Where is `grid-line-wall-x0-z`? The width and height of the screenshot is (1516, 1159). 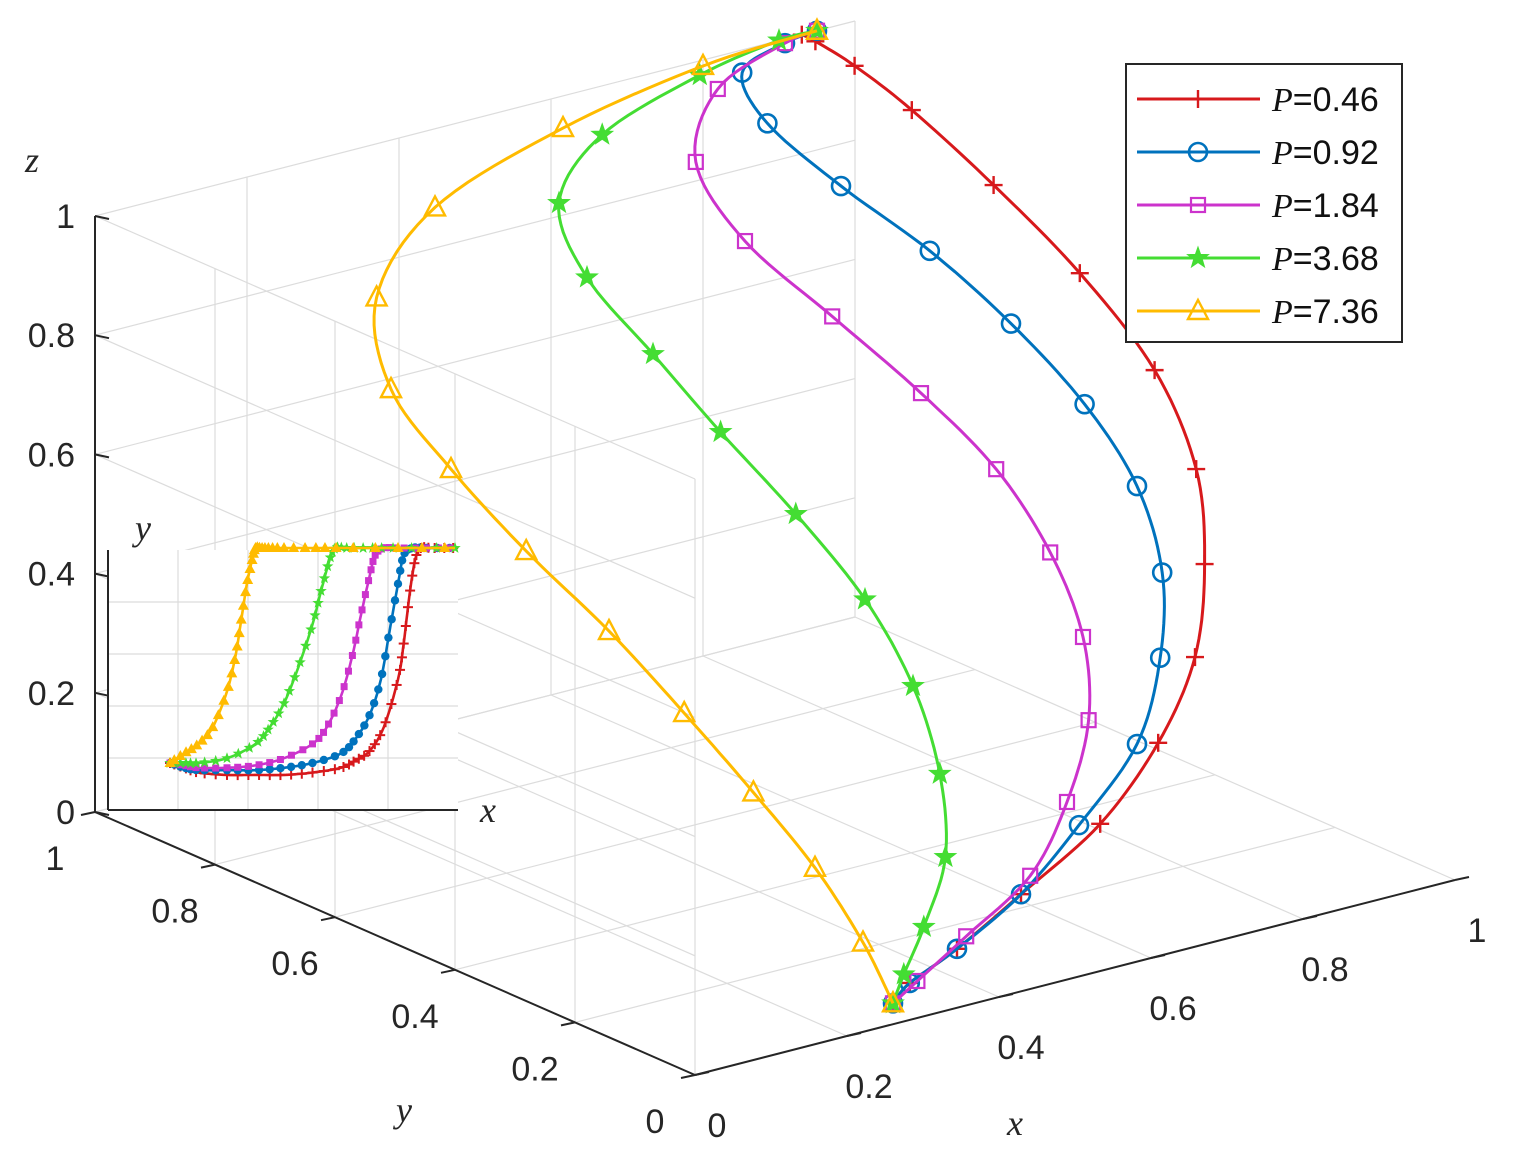 grid-line-wall-x0-z is located at coordinates (395, 347).